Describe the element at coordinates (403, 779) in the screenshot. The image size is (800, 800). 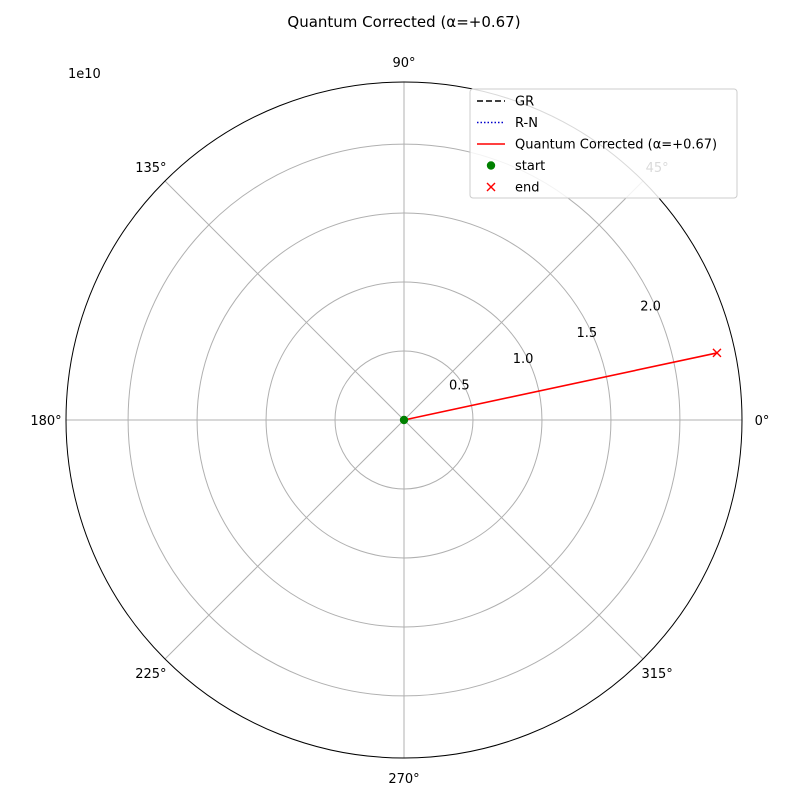
I see `theta-tick-label: 270°` at that location.